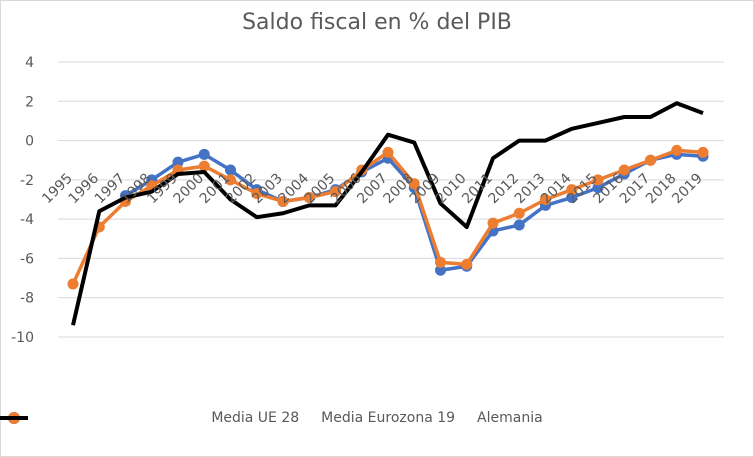  What do you see at coordinates (687, 189) in the screenshot?
I see `x-tick-label: 2019` at bounding box center [687, 189].